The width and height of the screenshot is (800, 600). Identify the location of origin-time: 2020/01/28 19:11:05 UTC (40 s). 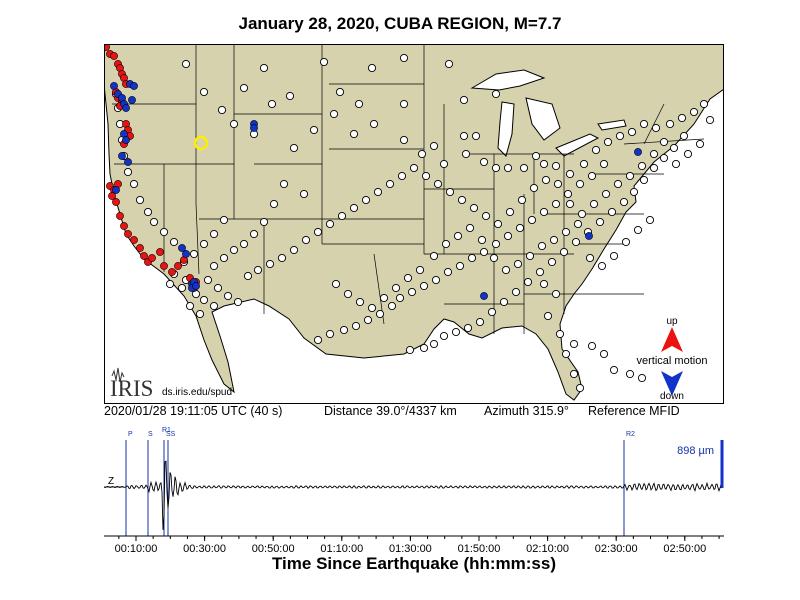
(193, 411).